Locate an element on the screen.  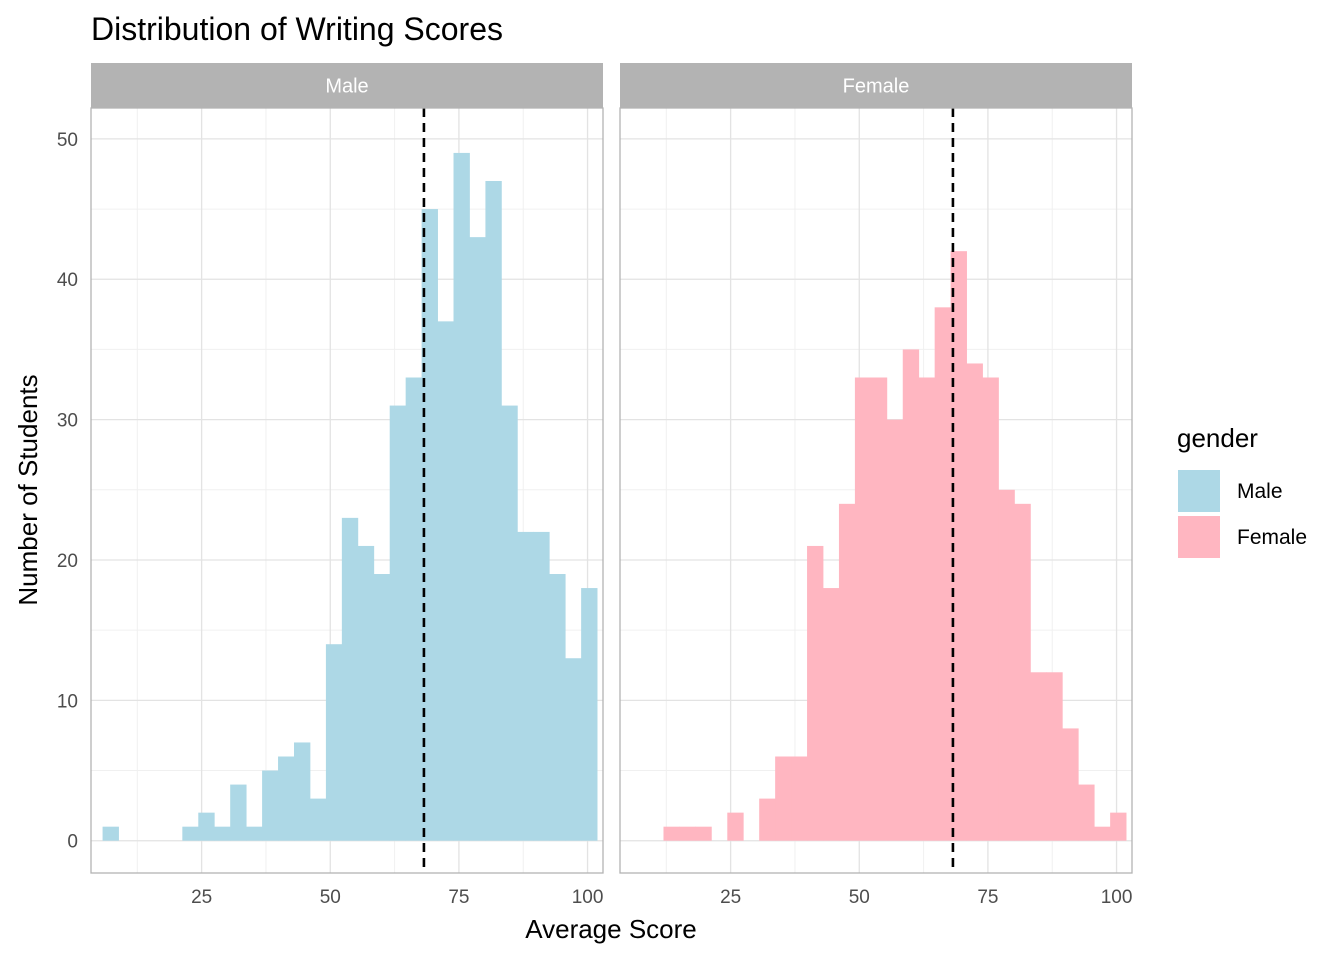
legend-title: gender is located at coordinates (1217, 438).